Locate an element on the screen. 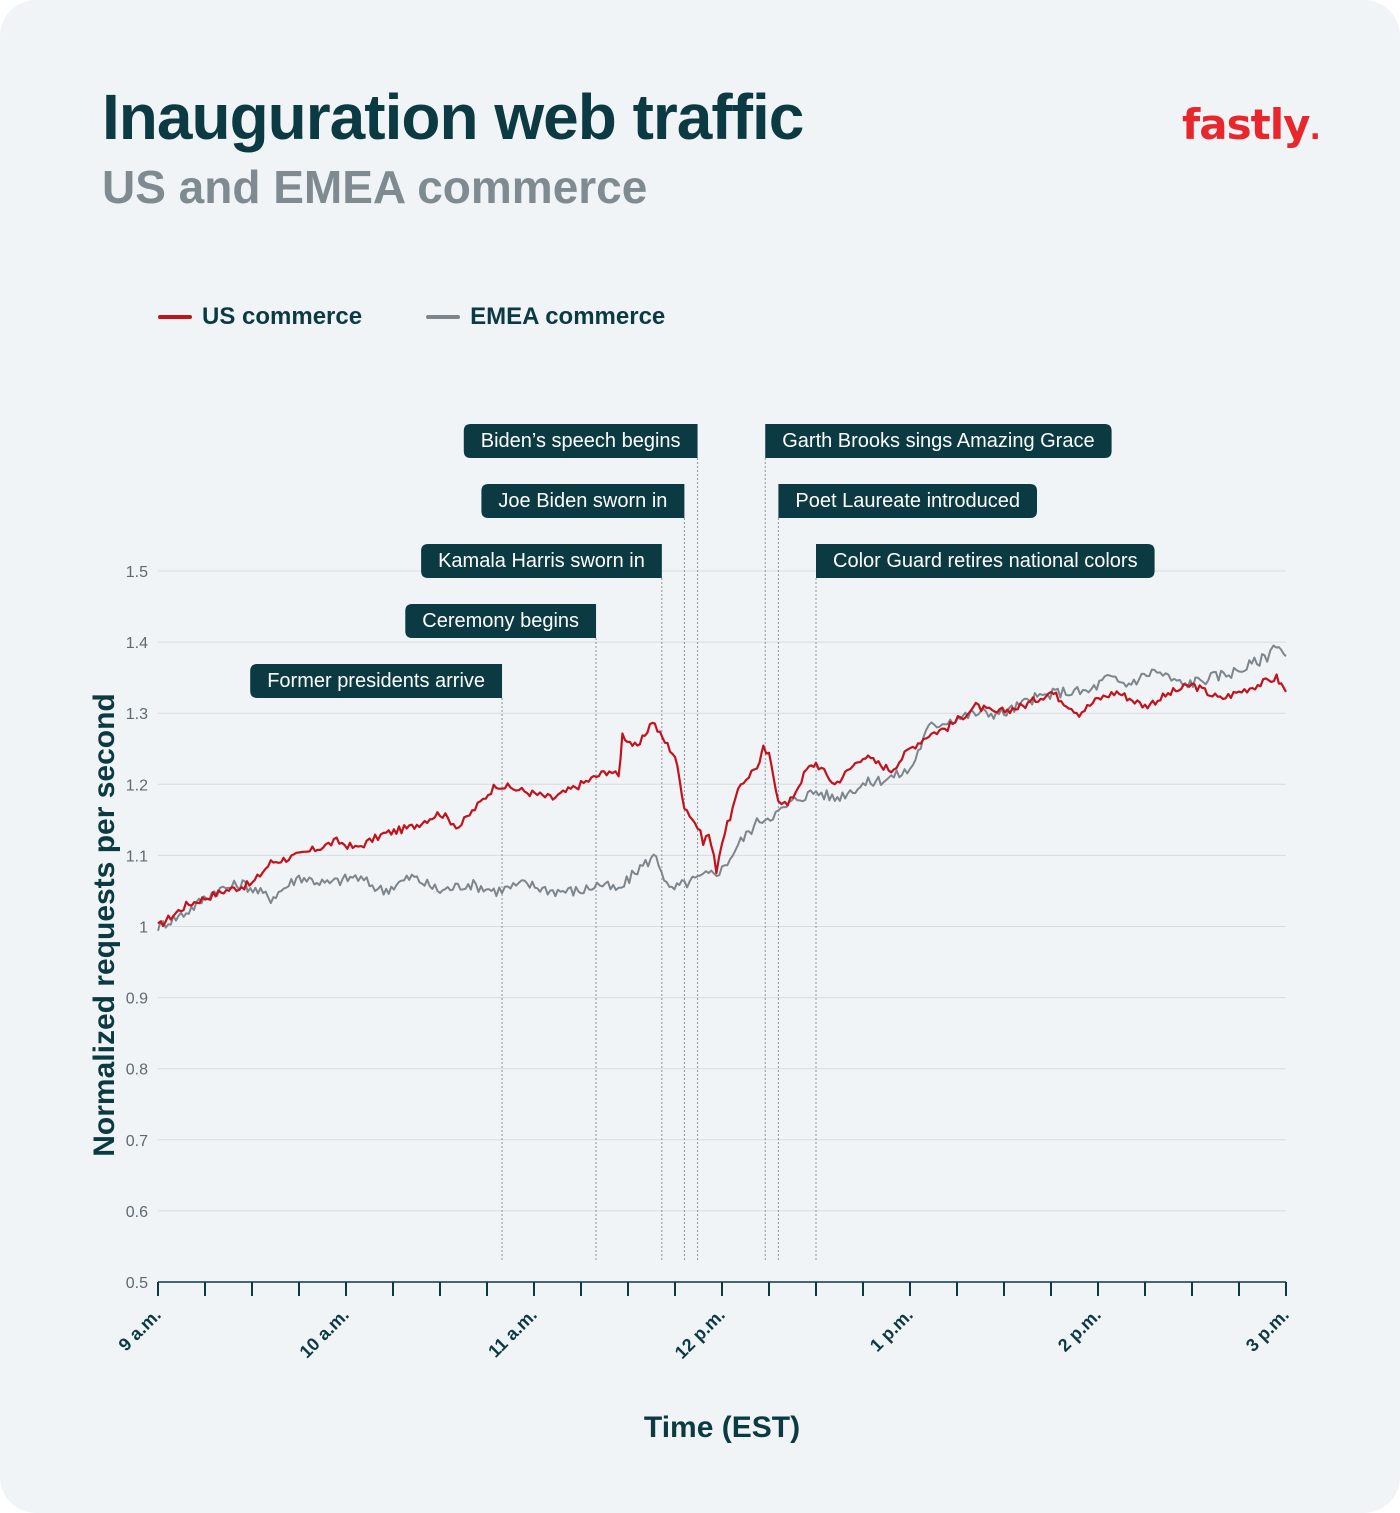 Image resolution: width=1400 pixels, height=1513 pixels. legend-label-us: US commerce is located at coordinates (282, 316).